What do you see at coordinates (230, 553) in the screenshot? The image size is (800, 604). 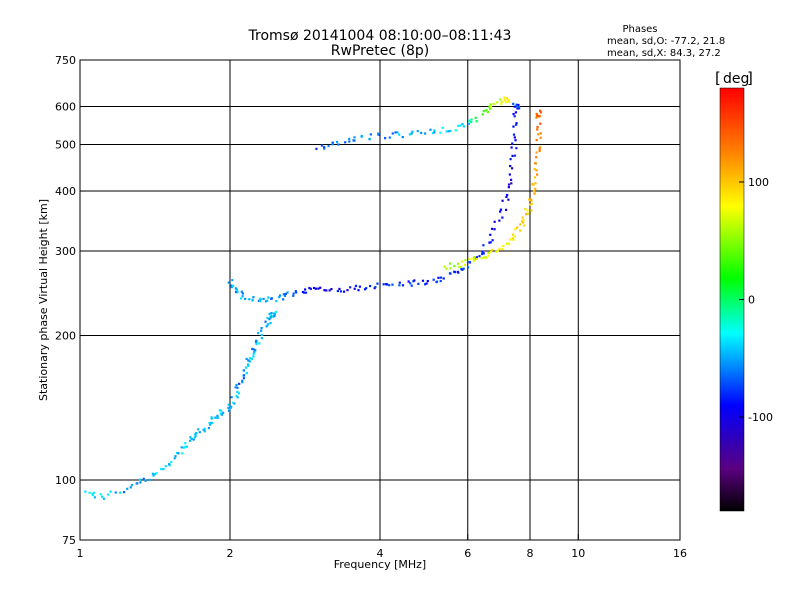 I see `x-tick-label: 2` at bounding box center [230, 553].